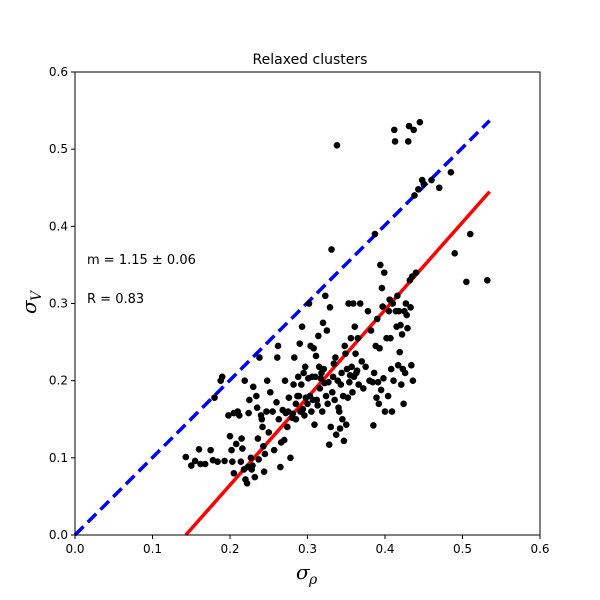 This screenshot has width=600, height=600. Describe the element at coordinates (303, 572) in the screenshot. I see `x-axis-symbol: σ` at that location.